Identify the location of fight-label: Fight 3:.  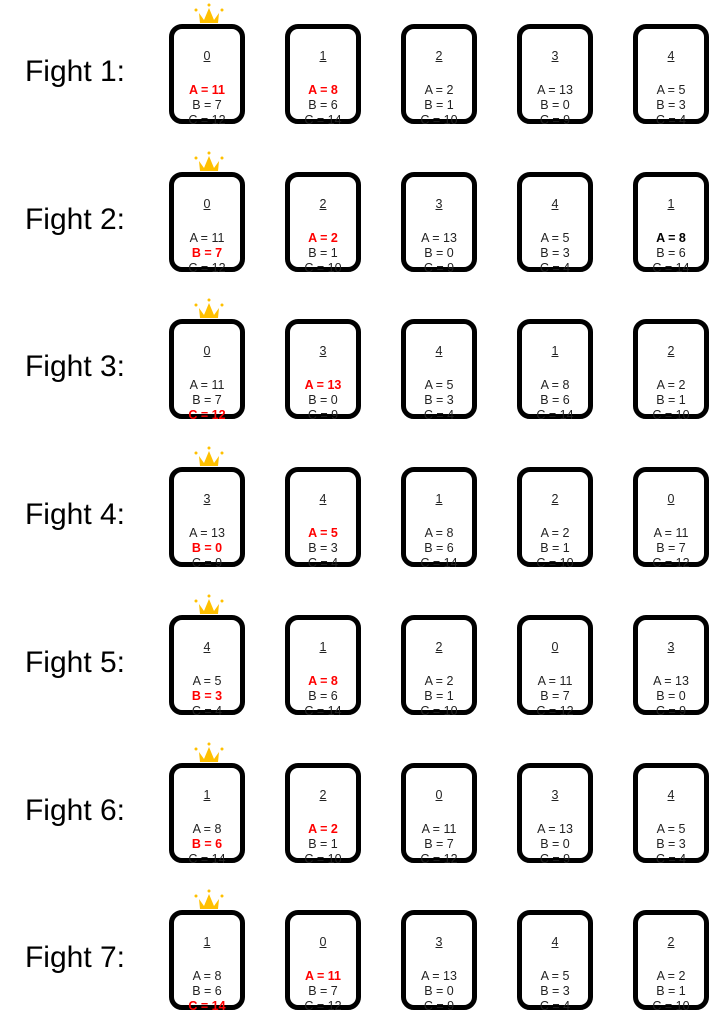
(75, 366).